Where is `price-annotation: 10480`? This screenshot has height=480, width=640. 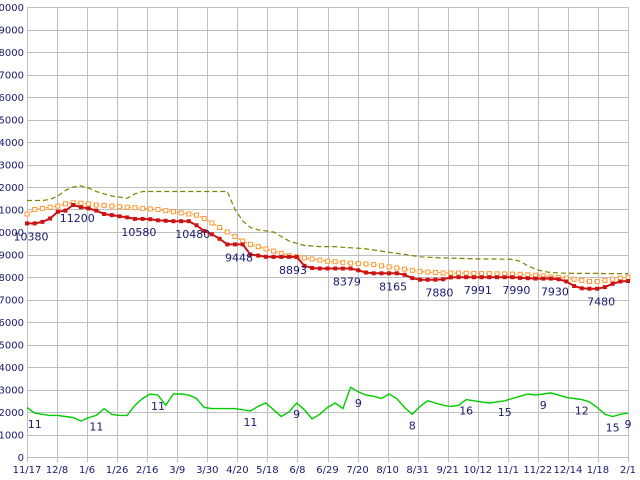 price-annotation: 10480 is located at coordinates (192, 234).